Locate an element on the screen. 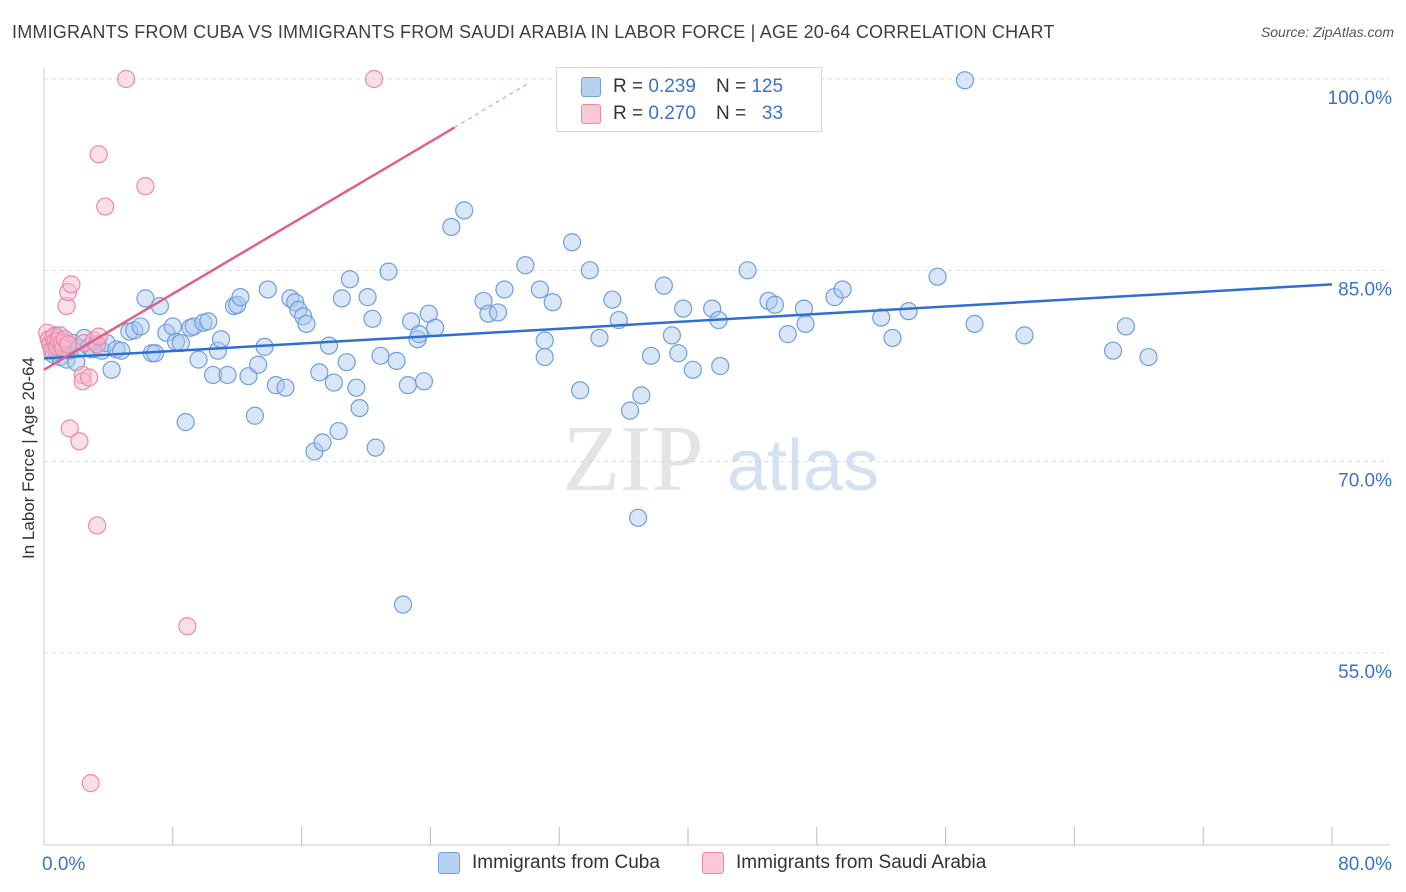  legend-row-saudi: R = 0.270 N = 33 is located at coordinates (682, 114).